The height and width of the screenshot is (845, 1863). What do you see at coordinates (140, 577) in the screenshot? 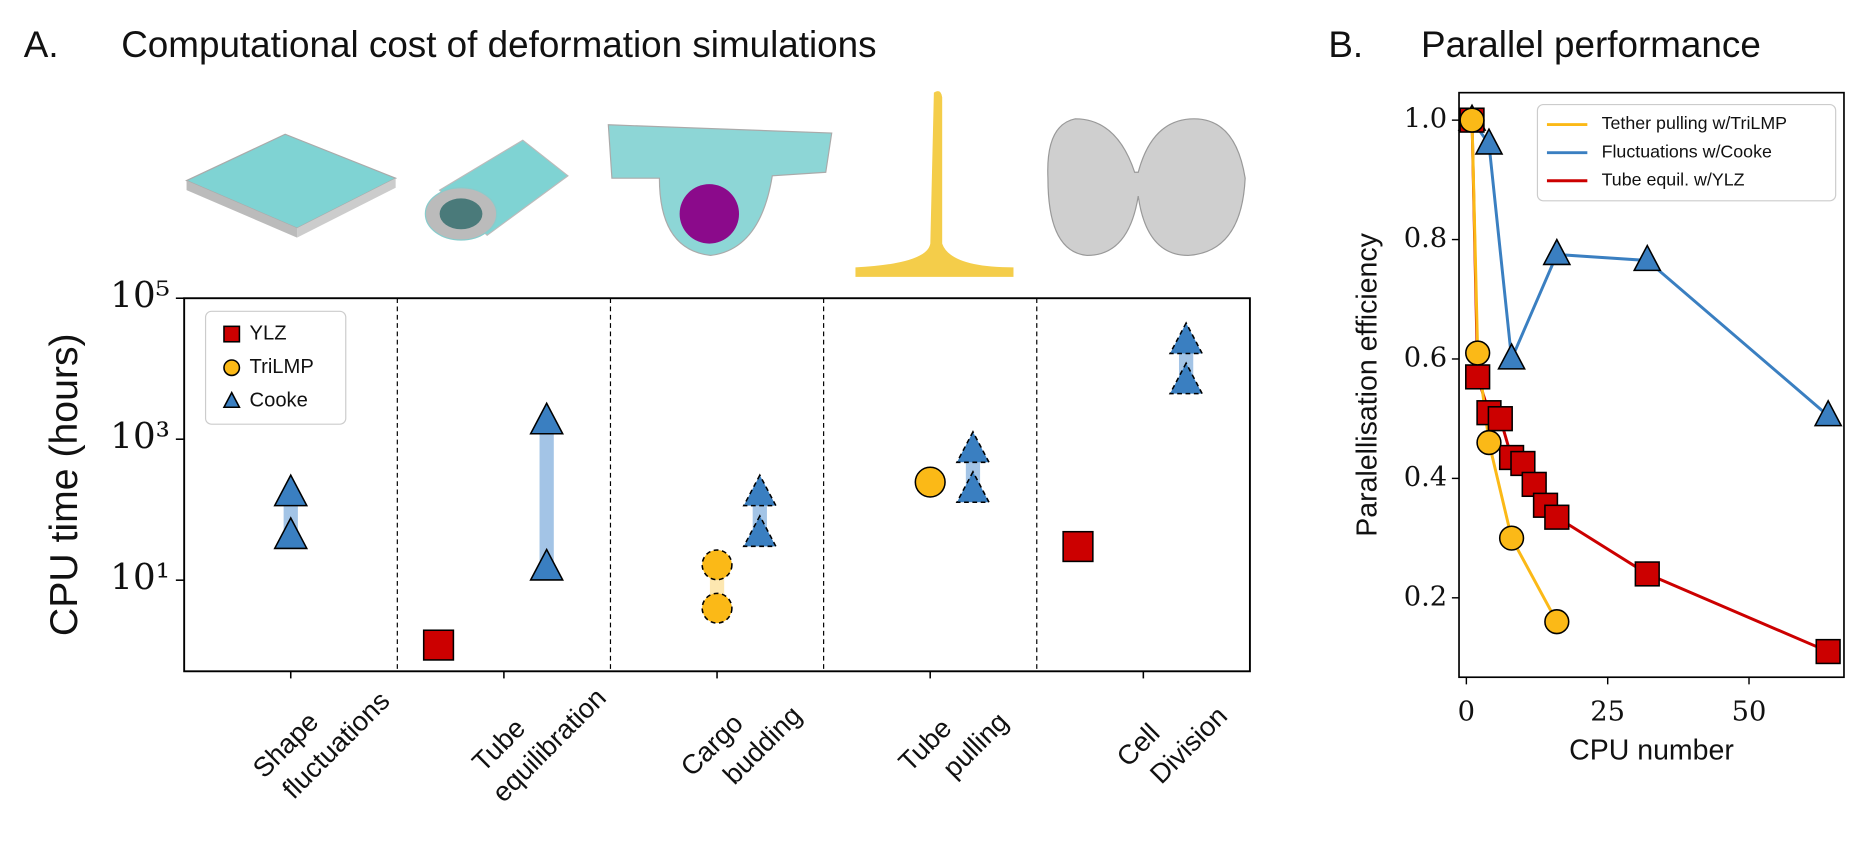
I see `y-tick-label: 10¹` at bounding box center [140, 577].